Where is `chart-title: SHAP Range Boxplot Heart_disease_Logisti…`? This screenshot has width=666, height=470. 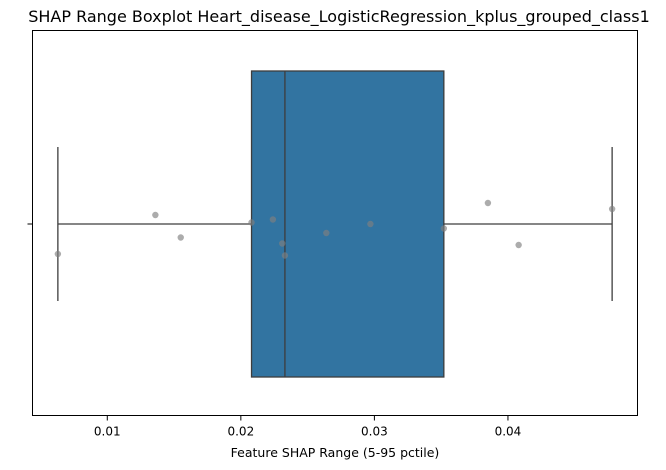 chart-title: SHAP Range Boxplot Heart_disease_Logisti… is located at coordinates (339, 17).